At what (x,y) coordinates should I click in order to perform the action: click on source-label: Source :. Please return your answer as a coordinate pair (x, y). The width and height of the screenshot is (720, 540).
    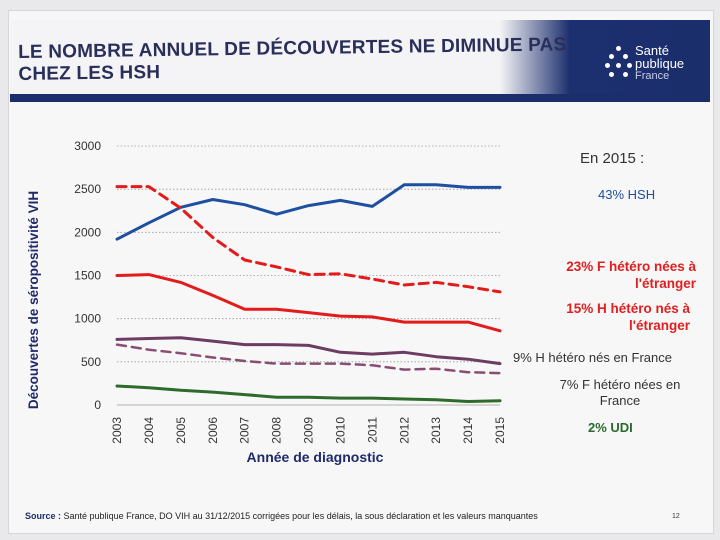
    Looking at the image, I should click on (43, 516).